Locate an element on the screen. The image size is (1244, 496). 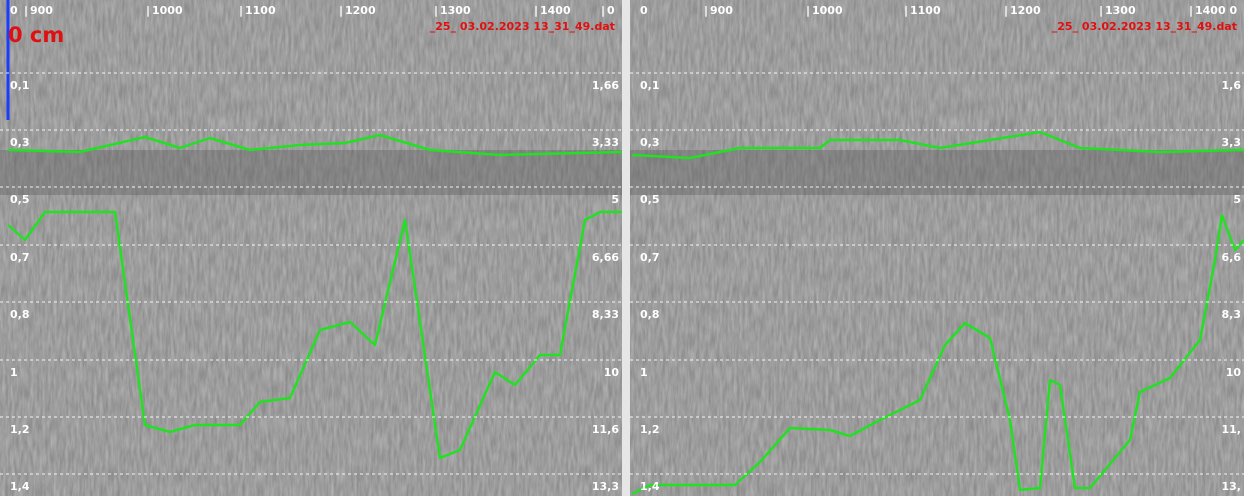
time-label: 8,33 is located at coordinates (605, 314).